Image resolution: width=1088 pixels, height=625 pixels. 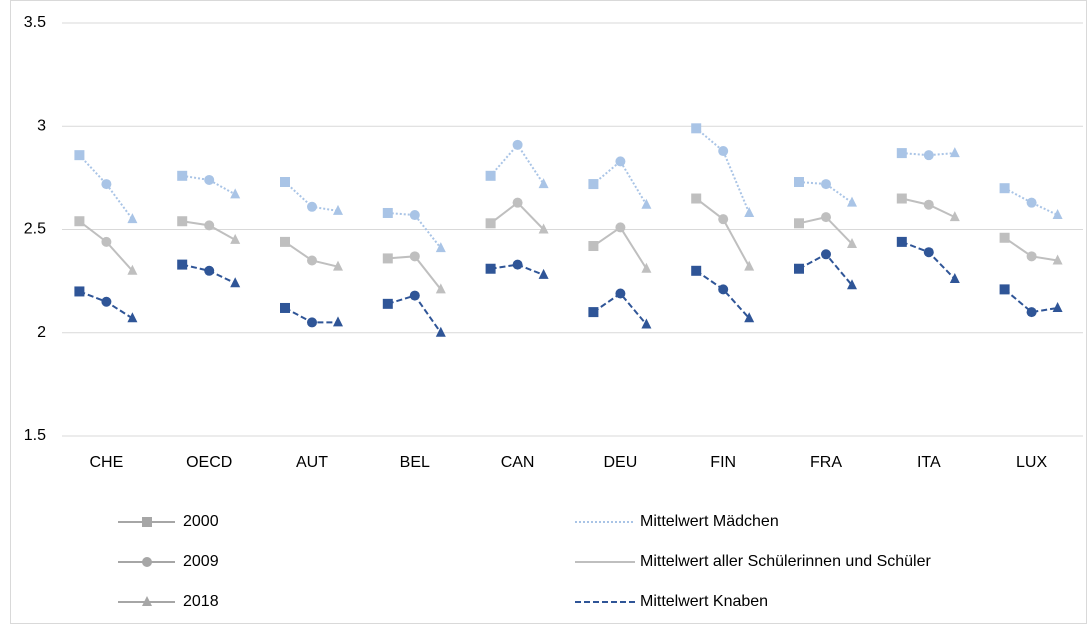 I want to click on x-tick-label: AUT, so click(x=312, y=462).